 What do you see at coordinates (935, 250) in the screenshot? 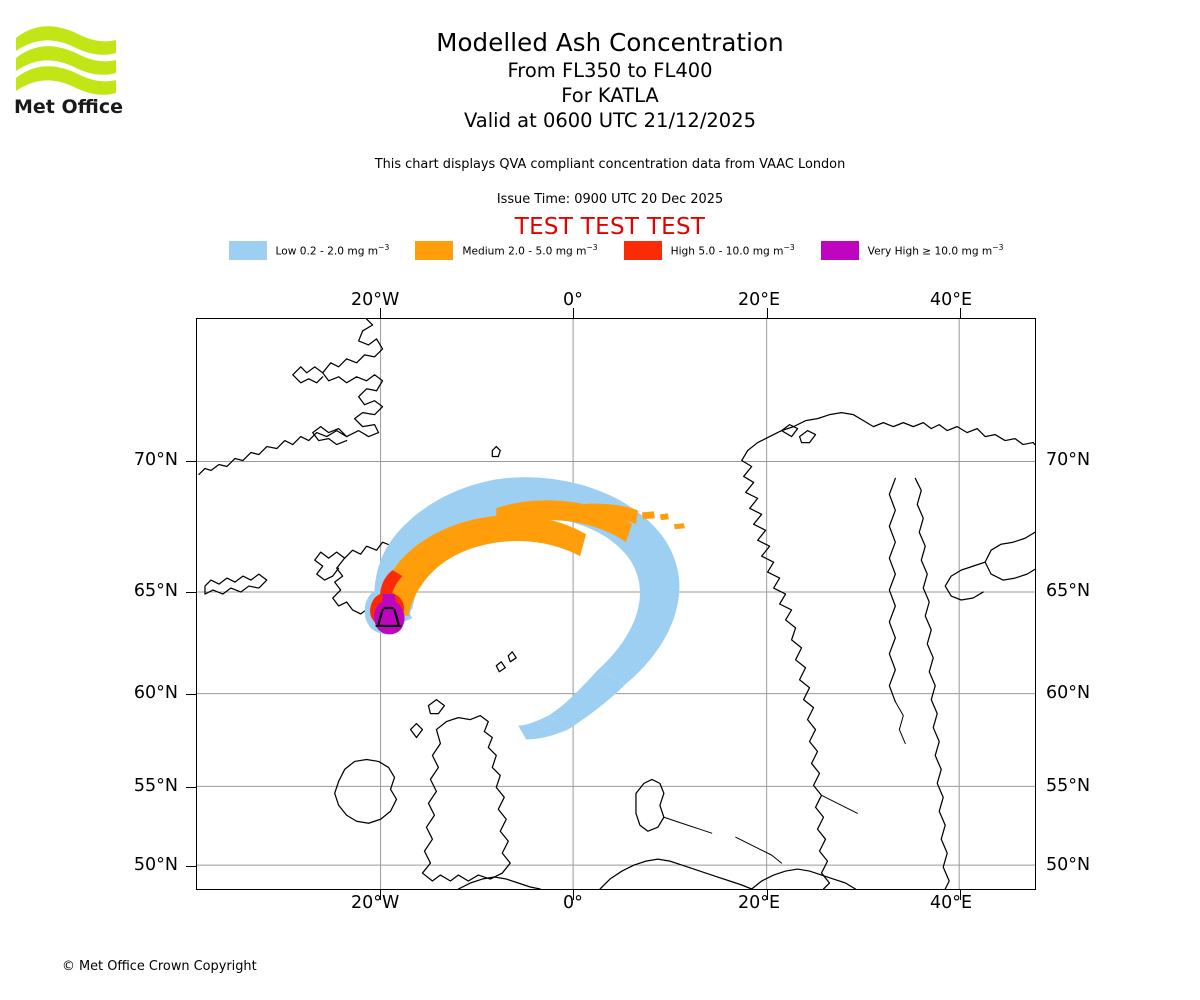
I see `legend-label-very-high: Very High ≥ 10.0 mg m−3` at bounding box center [935, 250].